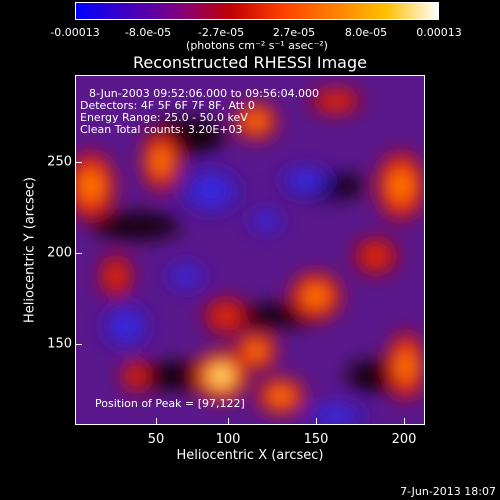  What do you see at coordinates (164, 117) in the screenshot?
I see `energy-range: Energy Range: 25.0 - 50.0 keV` at bounding box center [164, 117].